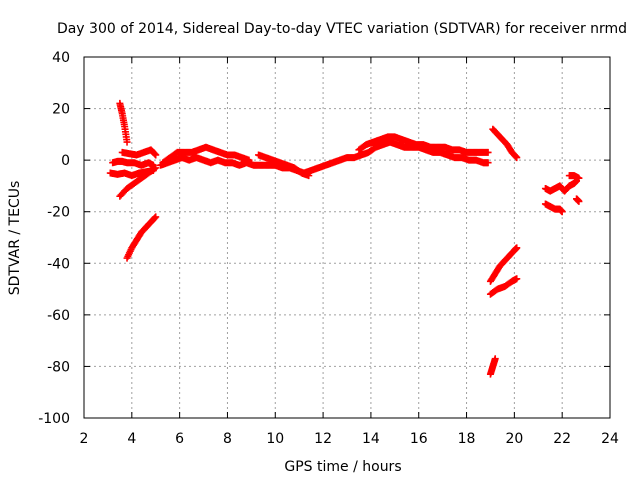  Describe the element at coordinates (84, 439) in the screenshot. I see `x-tick-label: 2` at that location.